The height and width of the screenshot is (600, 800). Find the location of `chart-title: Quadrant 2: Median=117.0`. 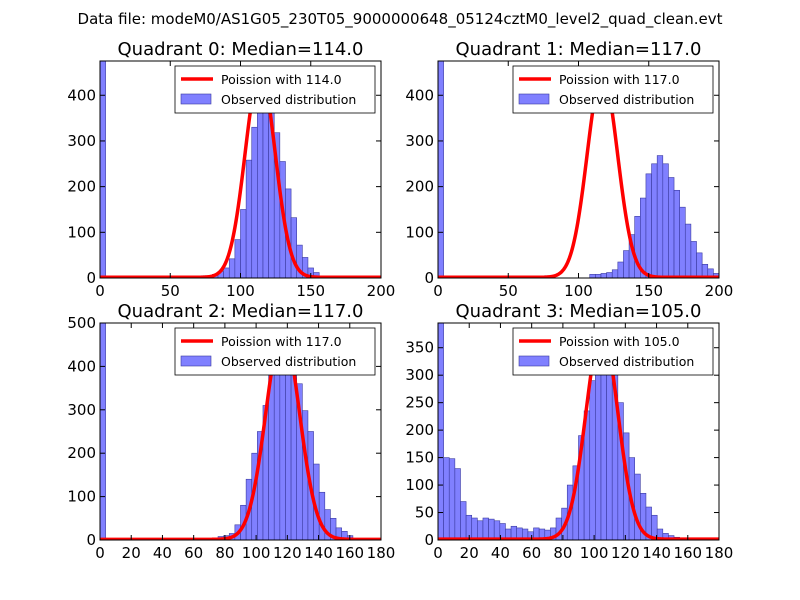

chart-title: Quadrant 2: Median=117.0 is located at coordinates (241, 311).